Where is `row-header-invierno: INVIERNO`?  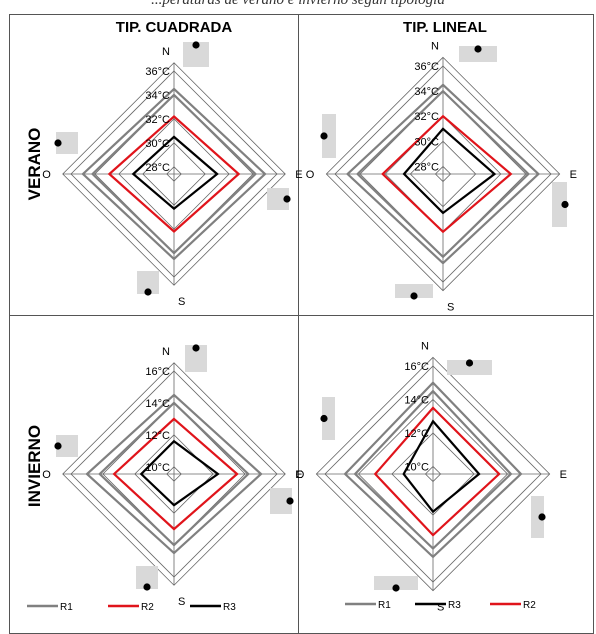 row-header-invierno: INVIERNO is located at coordinates (34, 466).